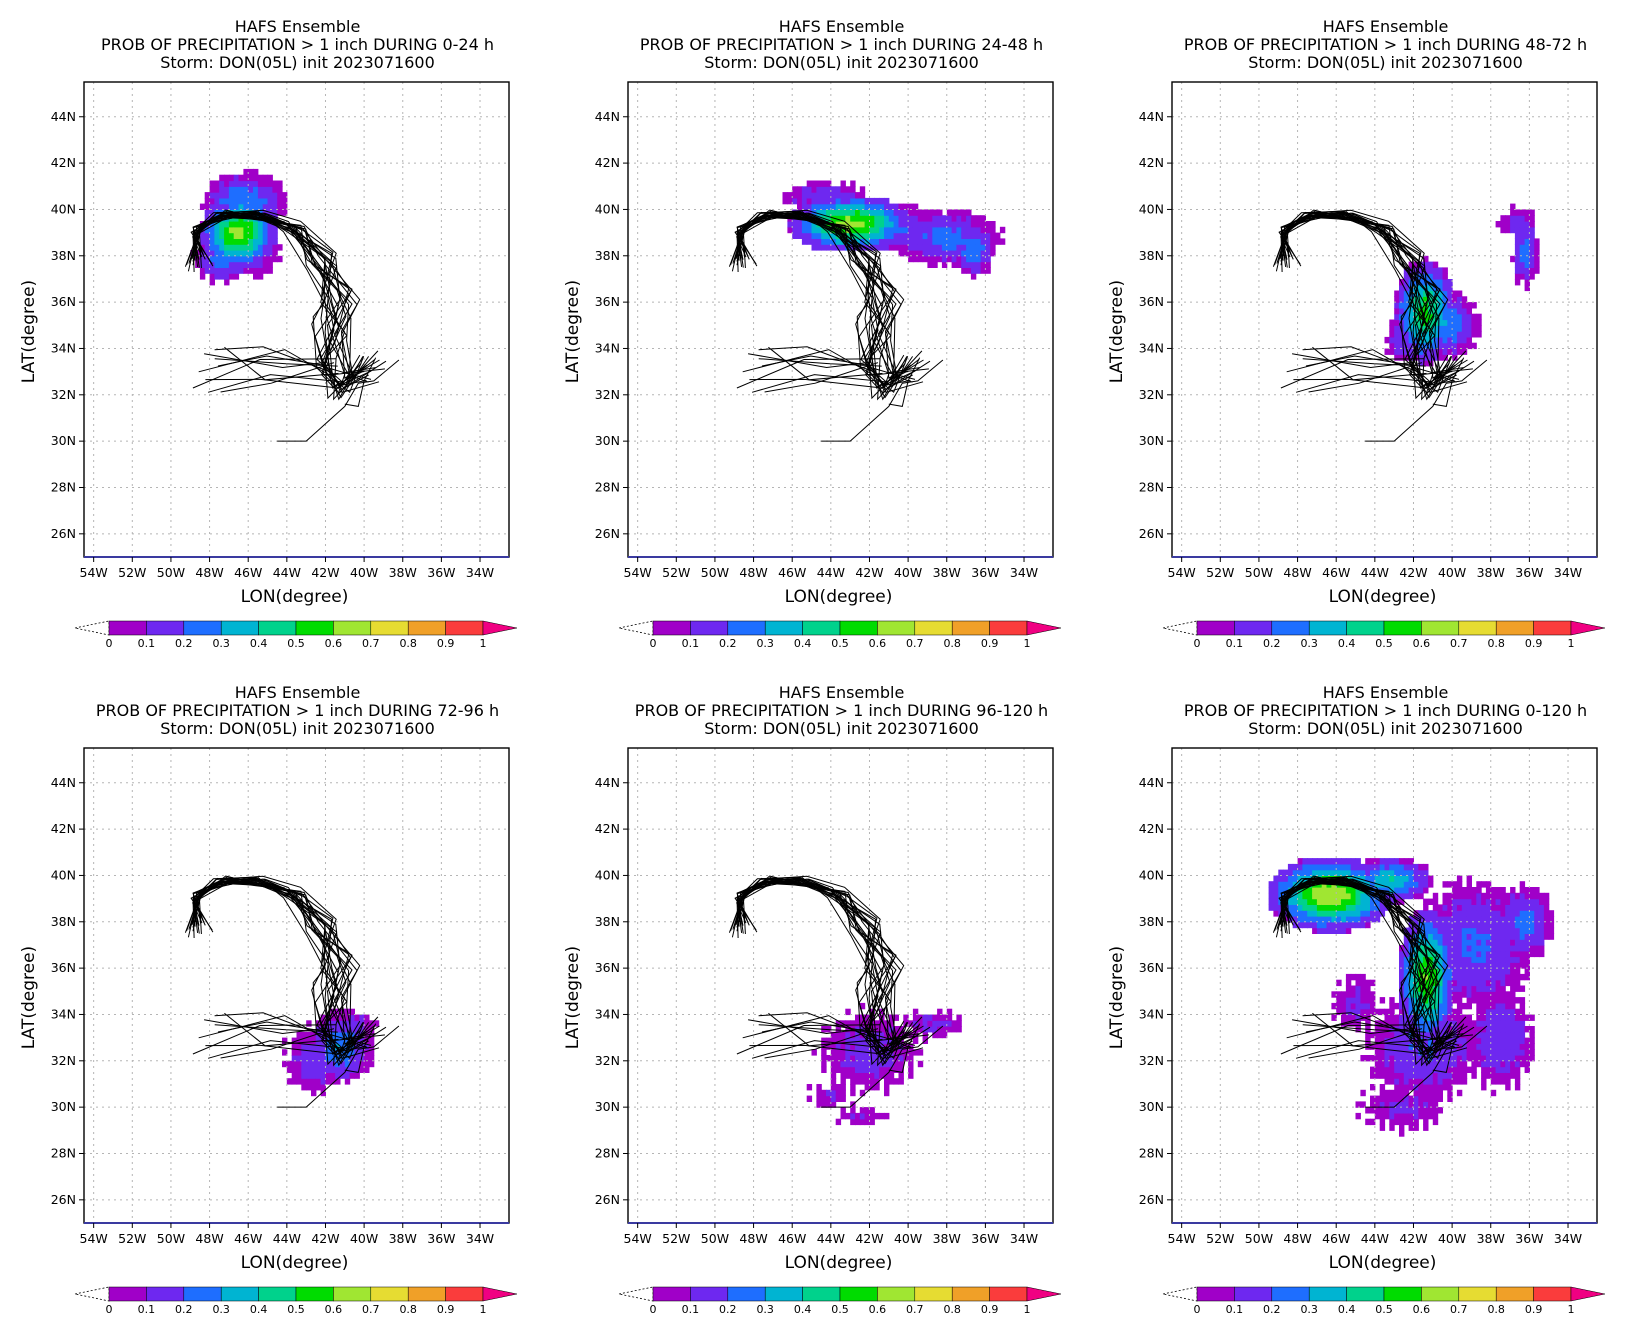  Describe the element at coordinates (1151, 255) in the screenshot. I see `lat-tick-label: 38N` at that location.